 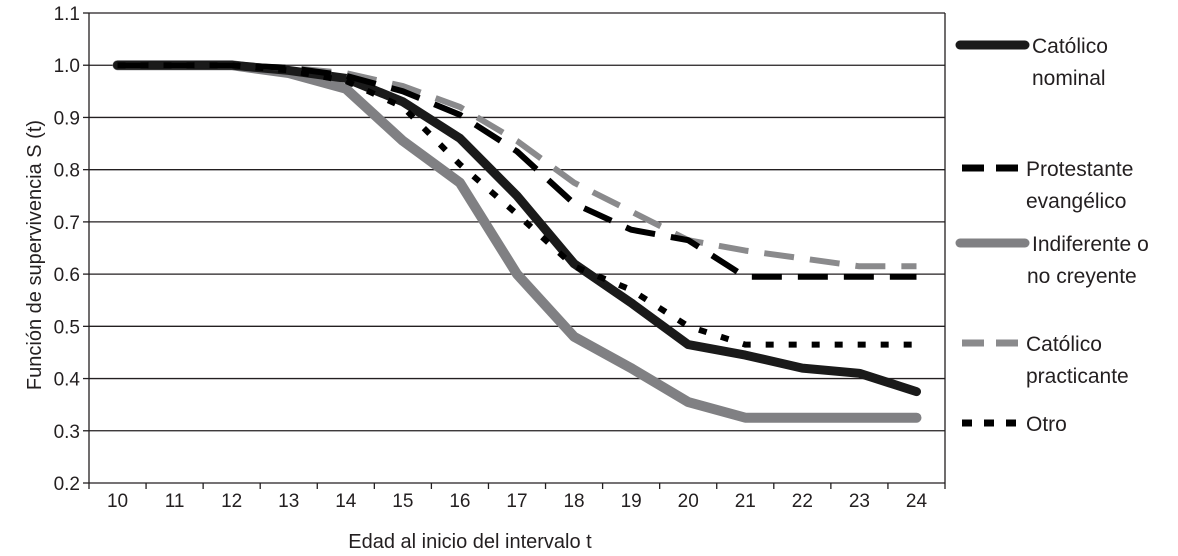 What do you see at coordinates (288, 501) in the screenshot?
I see `x-tick-label: 13` at bounding box center [288, 501].